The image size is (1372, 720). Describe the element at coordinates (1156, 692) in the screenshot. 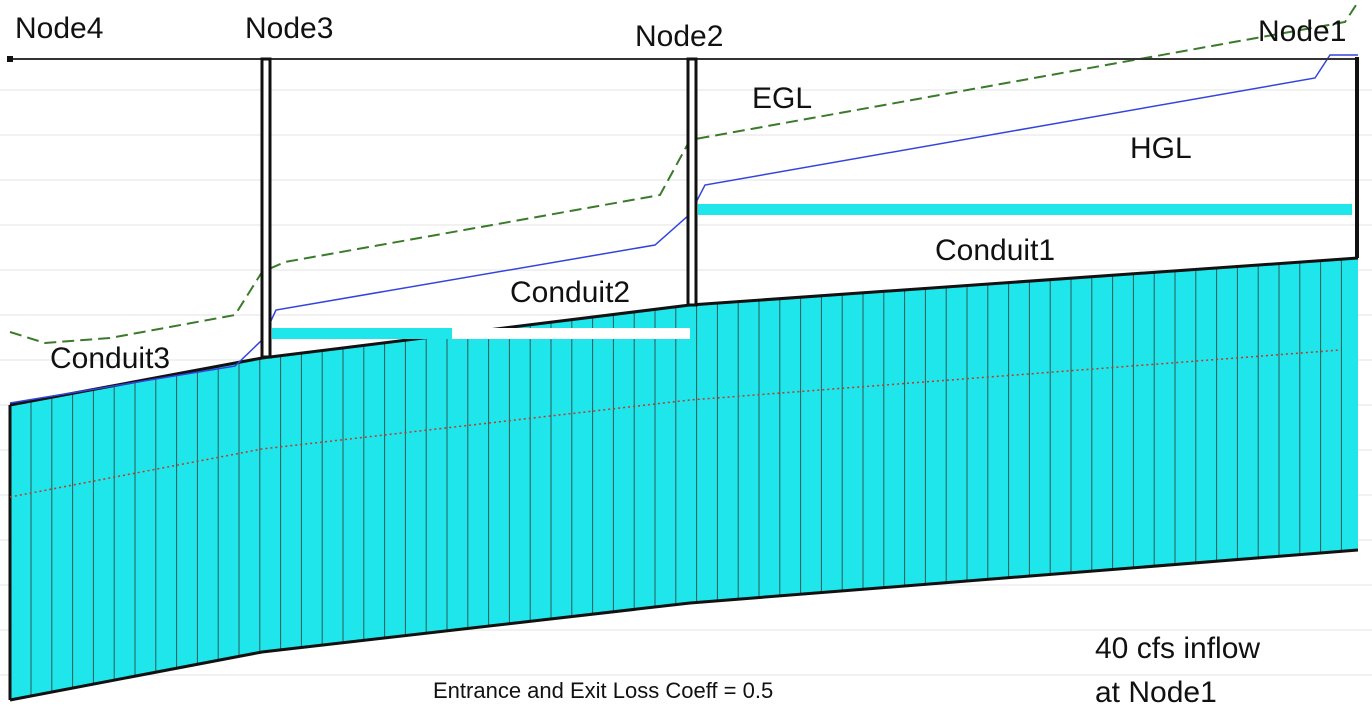

I see `inflow-note: at Node1` at that location.